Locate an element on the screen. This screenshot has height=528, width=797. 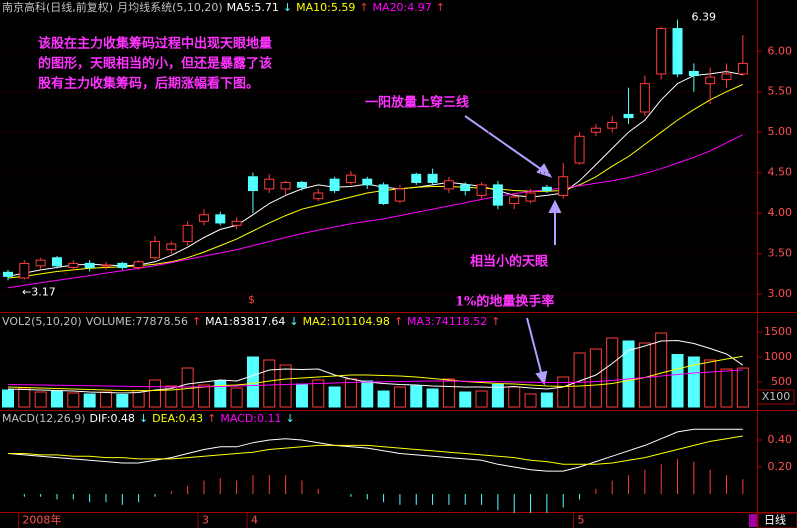
y-tick-label: 6.00 is located at coordinates (780, 50).